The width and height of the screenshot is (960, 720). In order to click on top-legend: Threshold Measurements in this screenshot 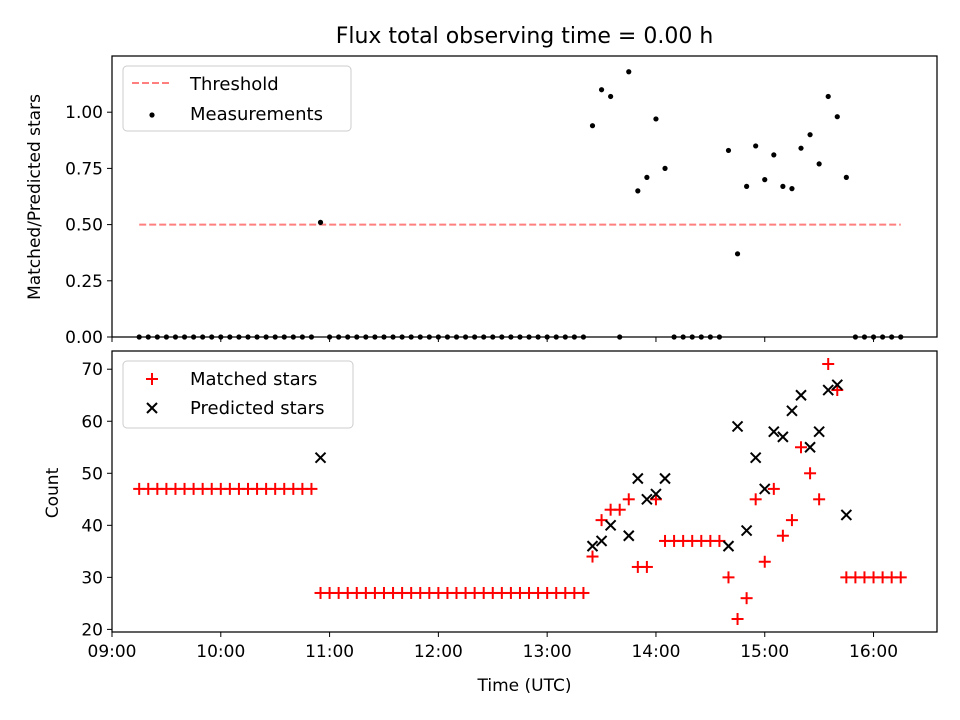, I will do `click(237, 98)`.